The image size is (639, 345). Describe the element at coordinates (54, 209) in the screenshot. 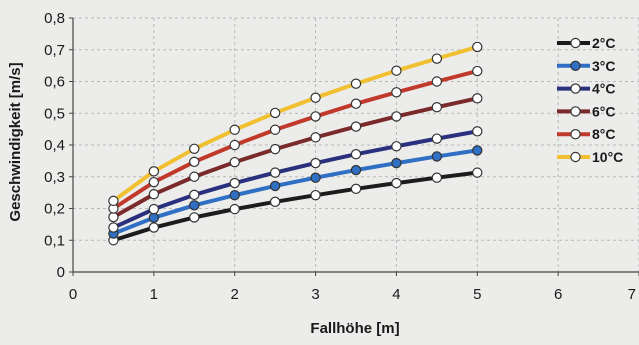

I see `y-tick-label: 0,2` at that location.